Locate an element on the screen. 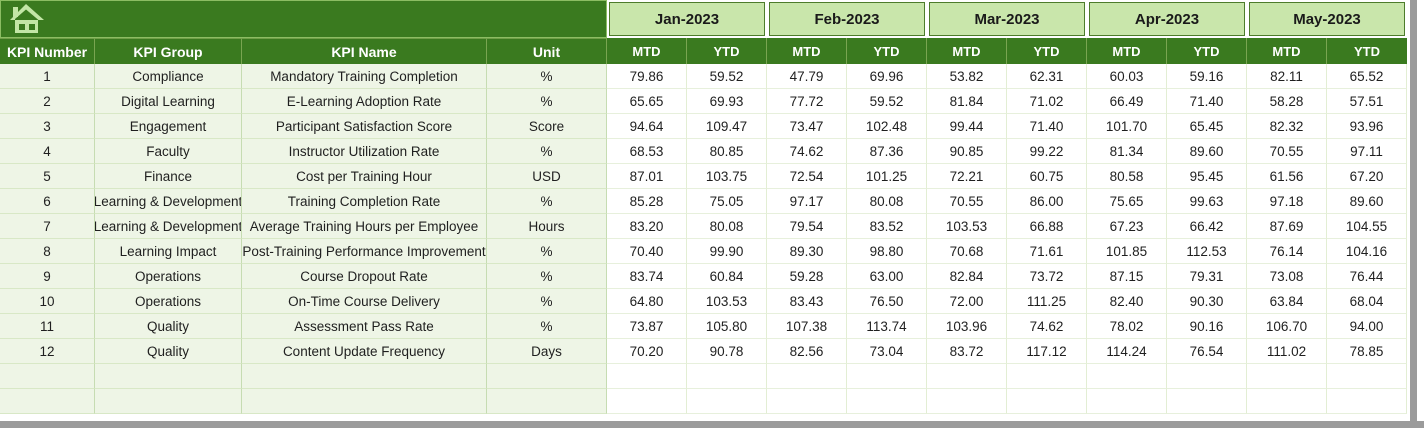 This screenshot has height=428, width=1424. value-cell: 99.63 is located at coordinates (1207, 201).